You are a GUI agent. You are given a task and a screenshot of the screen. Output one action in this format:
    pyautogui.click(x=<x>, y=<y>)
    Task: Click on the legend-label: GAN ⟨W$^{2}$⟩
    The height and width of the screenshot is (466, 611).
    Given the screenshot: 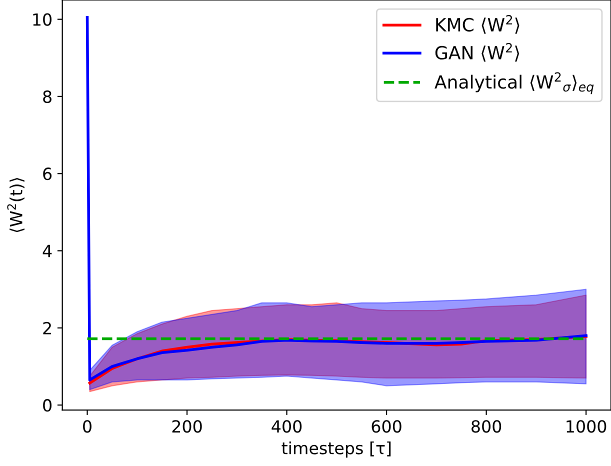 What is the action you would take?
    pyautogui.click(x=477, y=52)
    